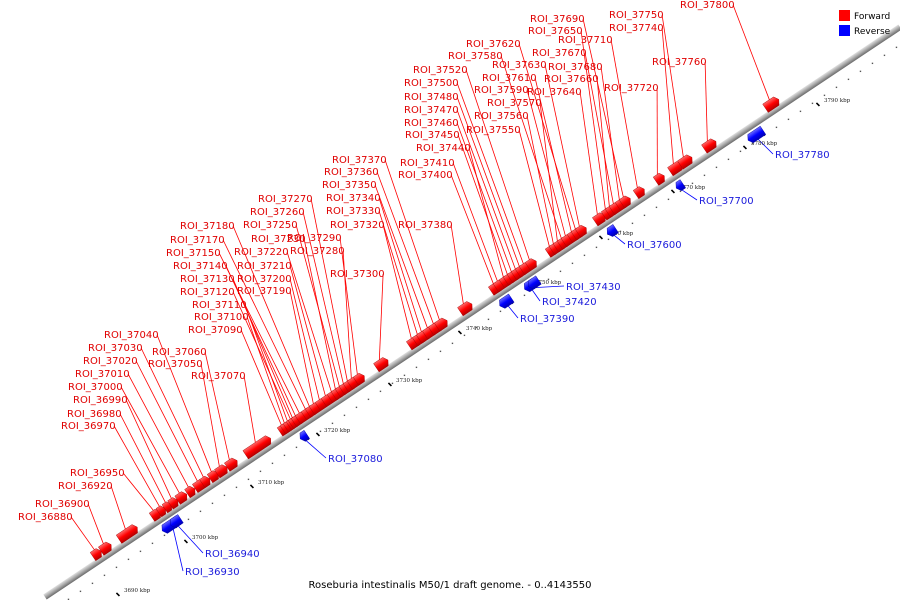 This screenshot has height=600, width=900. What do you see at coordinates (277, 212) in the screenshot?
I see `forward-feature-label: ROI_37260` at bounding box center [277, 212].